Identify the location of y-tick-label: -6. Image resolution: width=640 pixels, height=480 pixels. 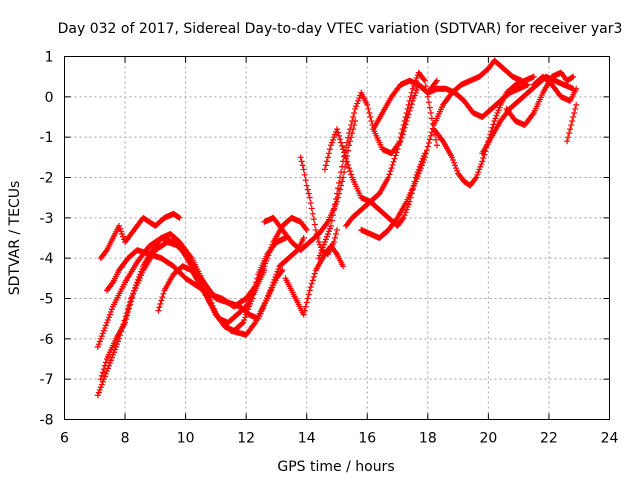
(47, 340).